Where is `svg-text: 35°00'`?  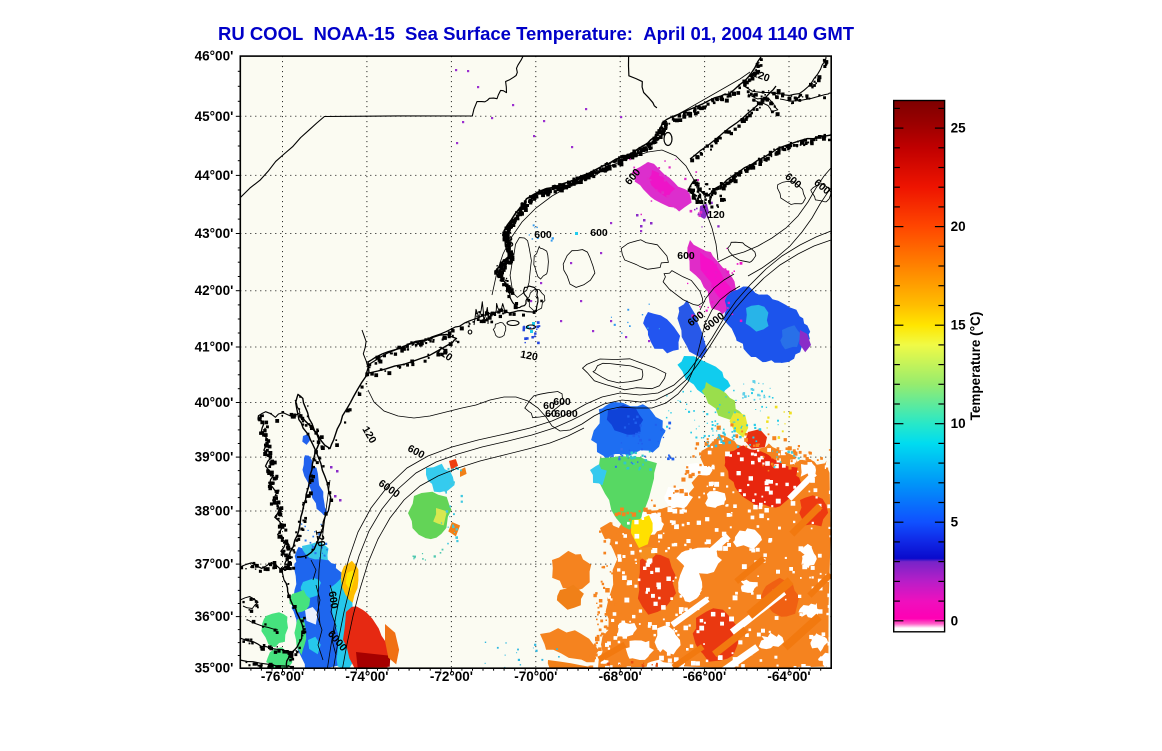 svg-text: 35°00' is located at coordinates (214, 668).